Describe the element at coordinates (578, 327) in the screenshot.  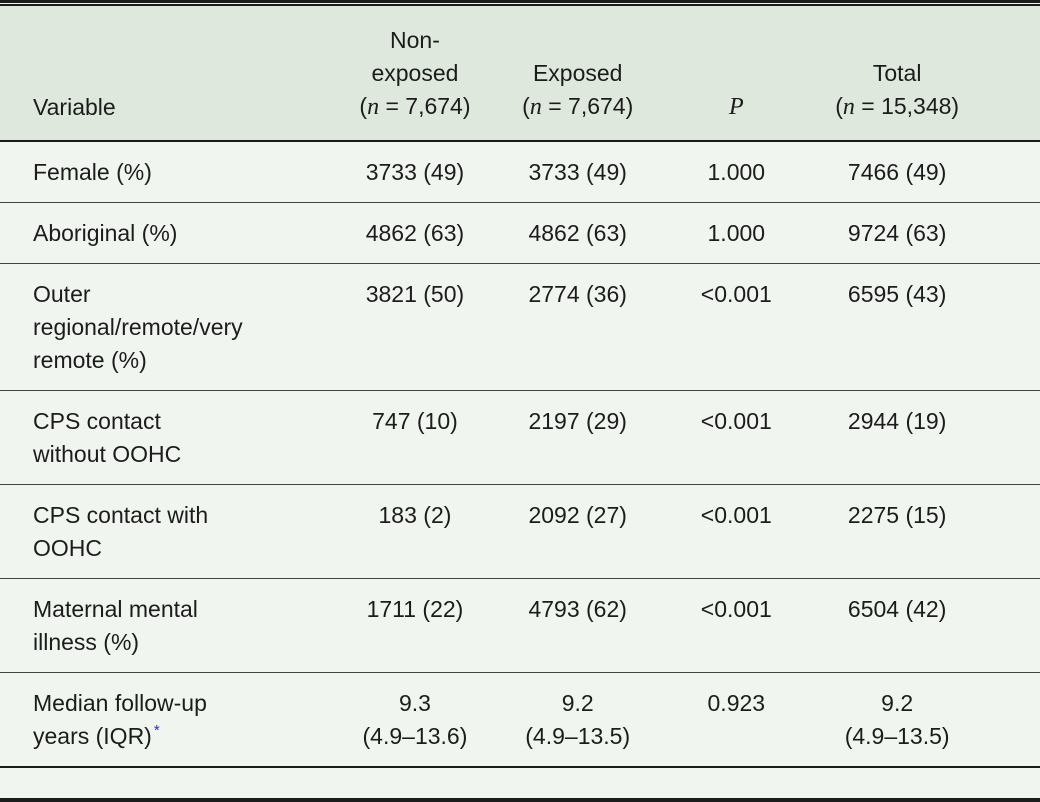
I see `exposed-cell: 2774 (36)` at that location.